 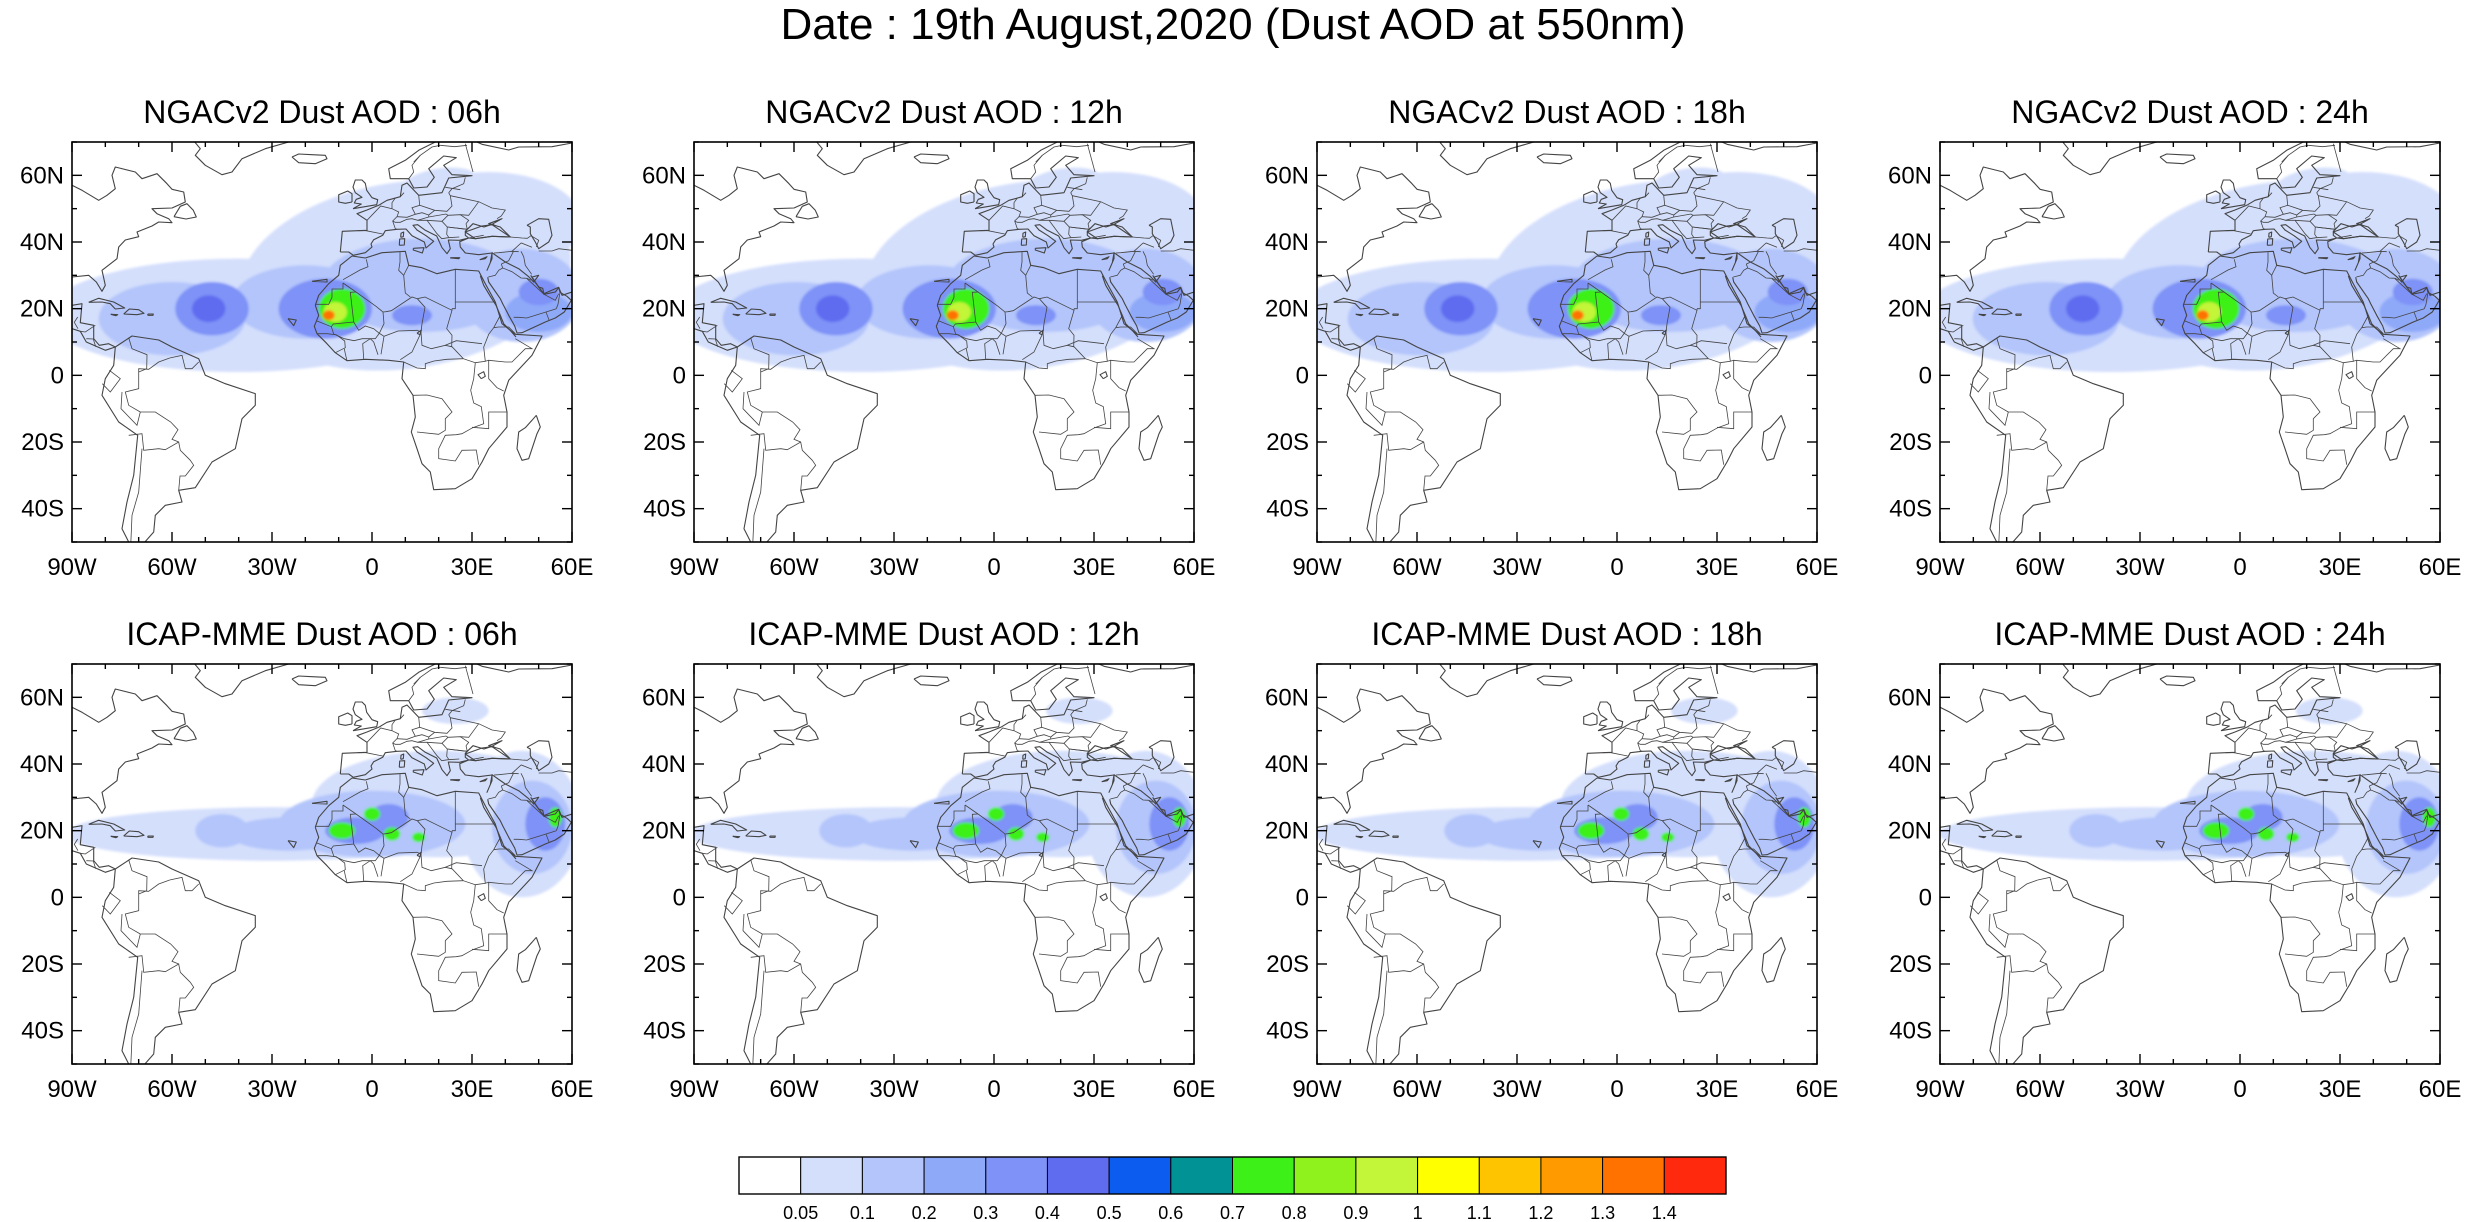 I want to click on coastline-crete, so click(x=1700, y=780).